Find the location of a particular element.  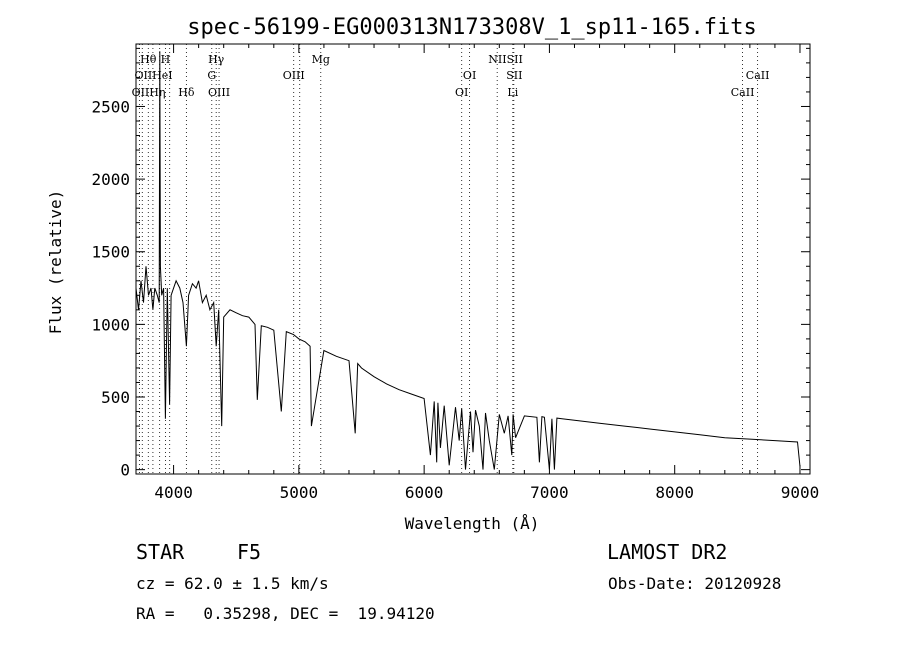

line-marker-label: NIISII is located at coordinates (505, 59).